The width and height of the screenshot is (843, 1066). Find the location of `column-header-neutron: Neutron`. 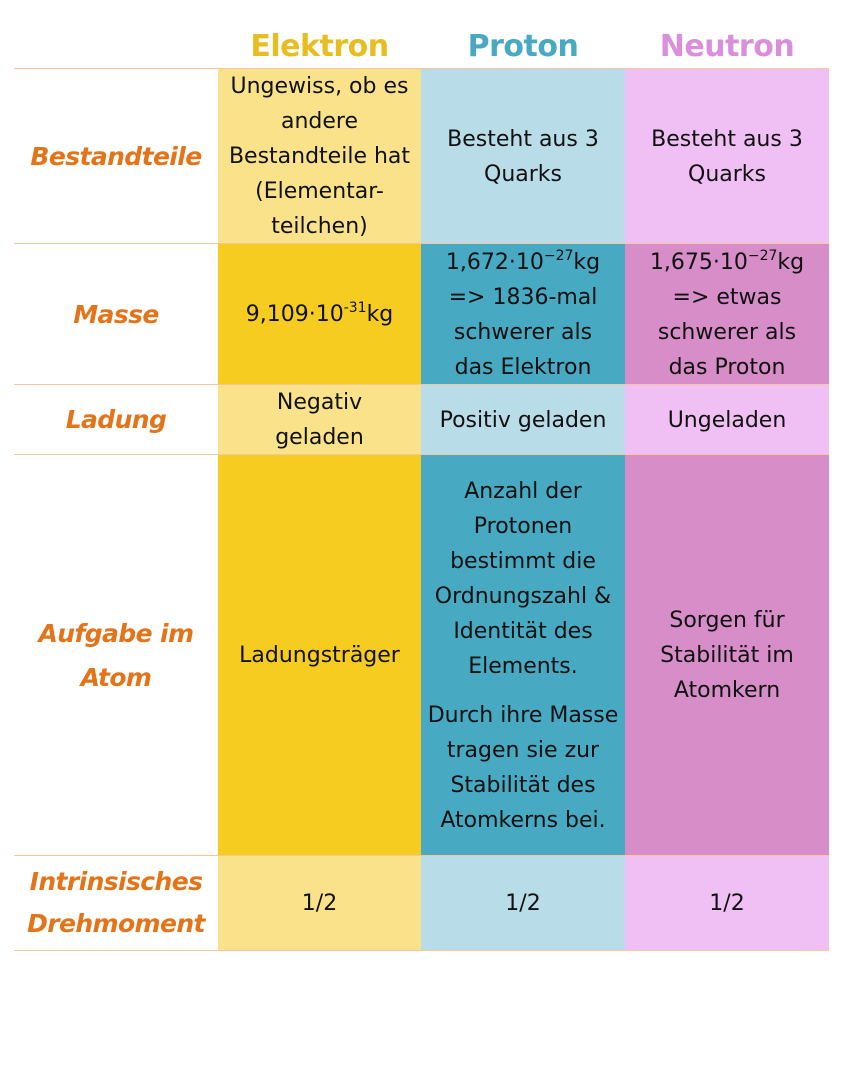

column-header-neutron: Neutron is located at coordinates (727, 46).